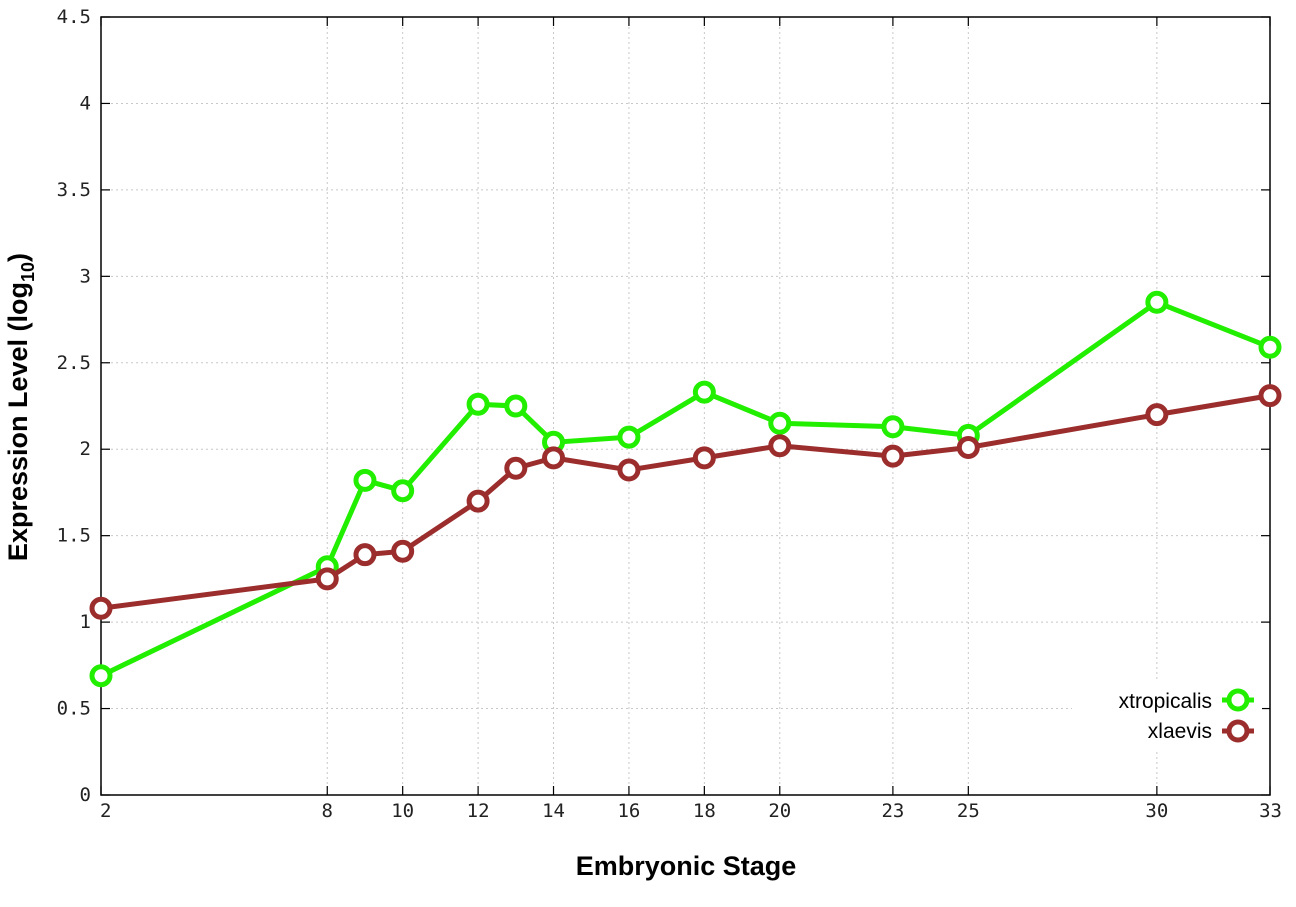  I want to click on x-tick-label: 20, so click(779, 811).